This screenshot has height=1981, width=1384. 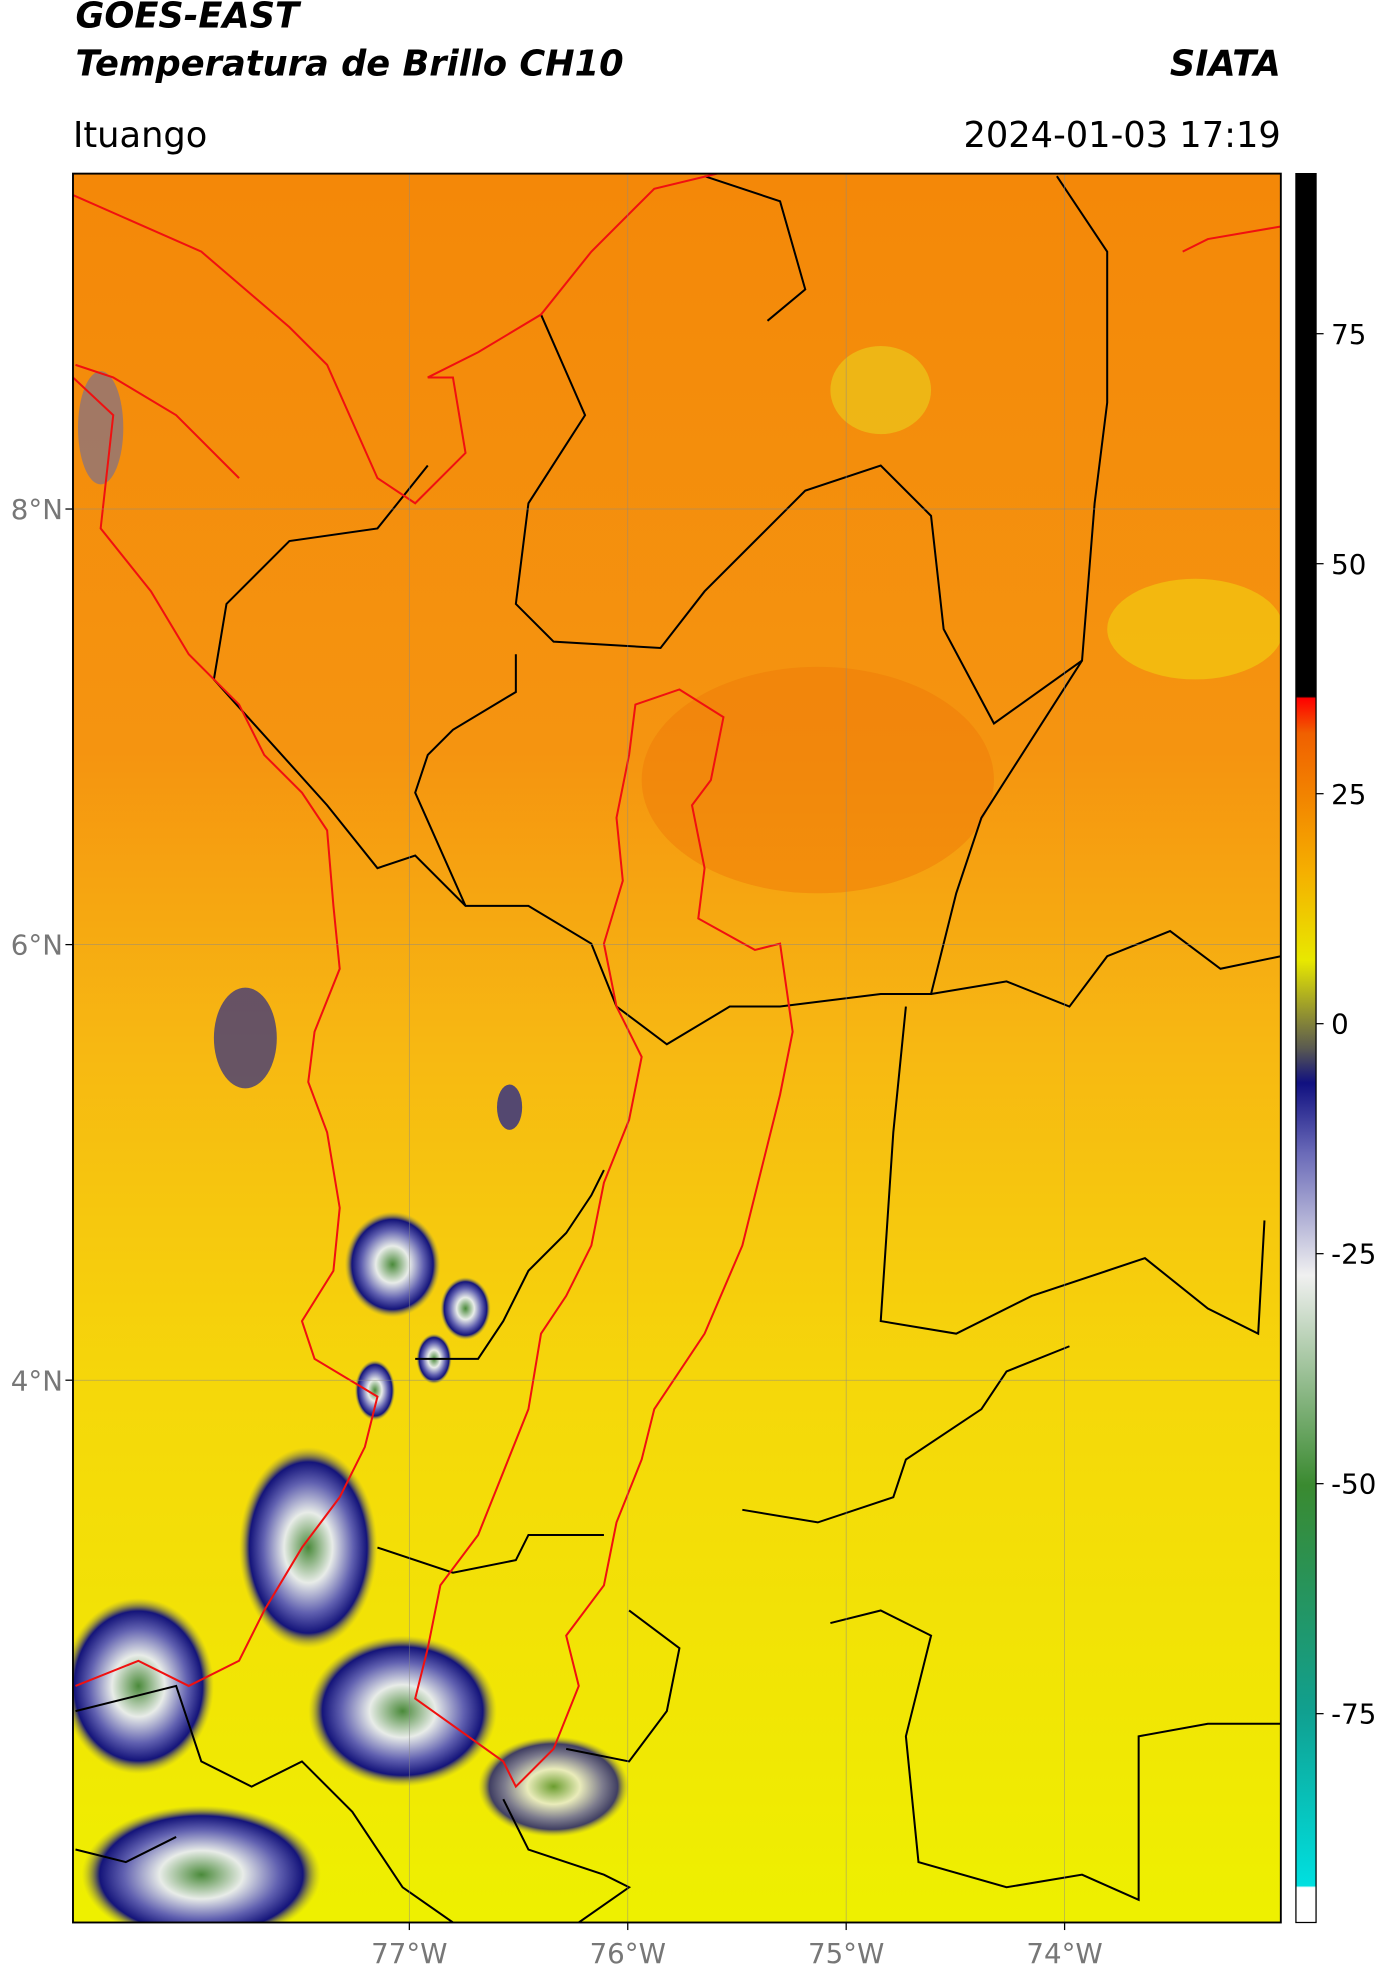 I want to click on warm-area, so click(x=817, y=780).